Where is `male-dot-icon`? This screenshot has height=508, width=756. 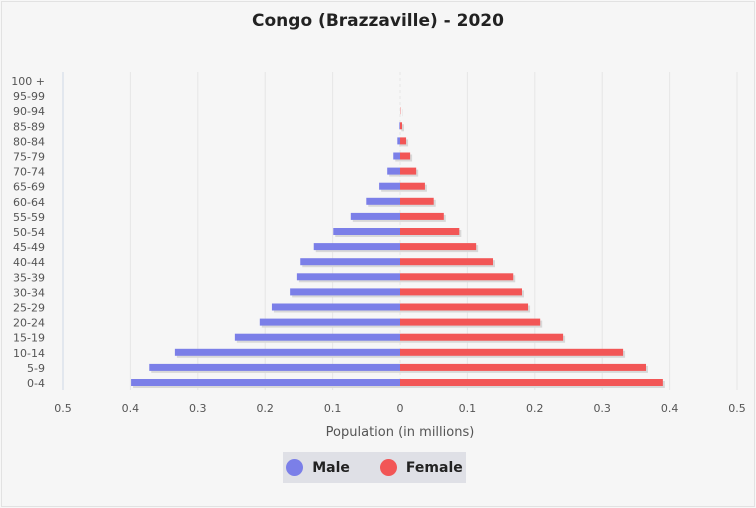
male-dot-icon is located at coordinates (295, 467).